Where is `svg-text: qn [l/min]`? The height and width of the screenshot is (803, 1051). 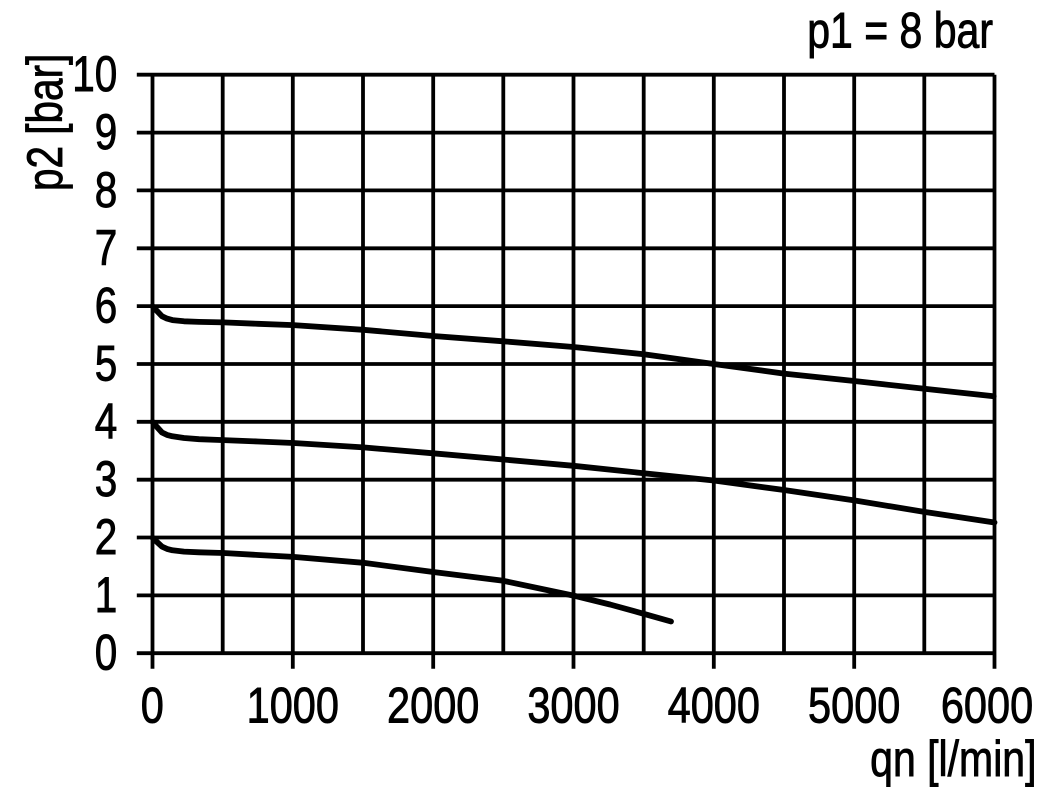 svg-text: qn [l/min] is located at coordinates (953, 759).